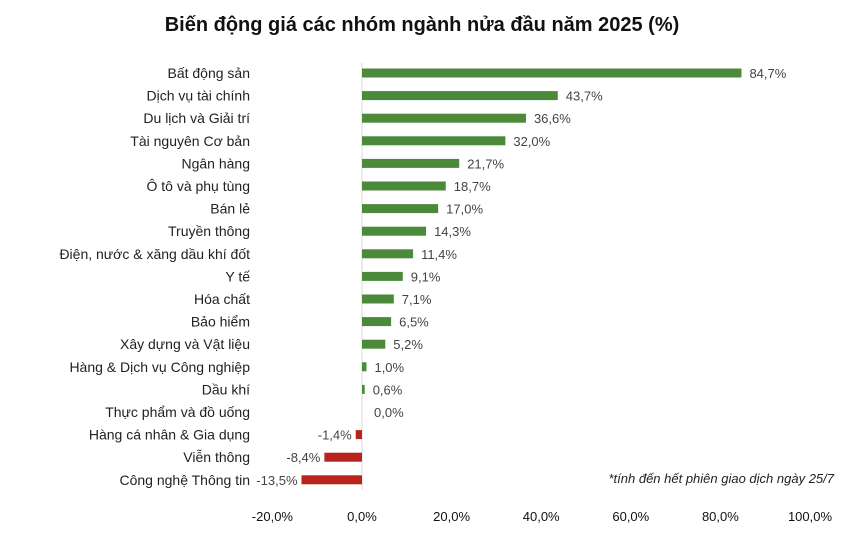 Image resolution: width=844 pixels, height=542 pixels. What do you see at coordinates (810, 516) in the screenshot?
I see `x-tick-label: 100,0%` at bounding box center [810, 516].